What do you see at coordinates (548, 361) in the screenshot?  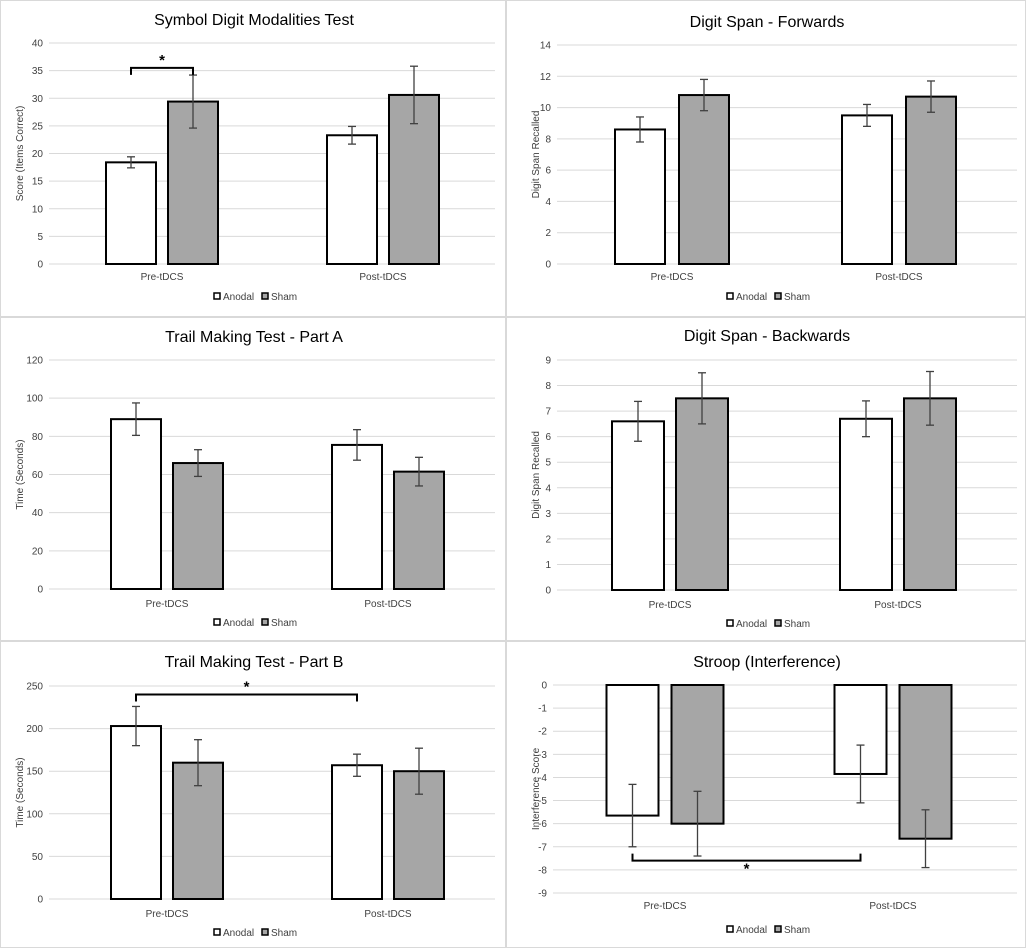 I see `y-tick-label: 9` at bounding box center [548, 361].